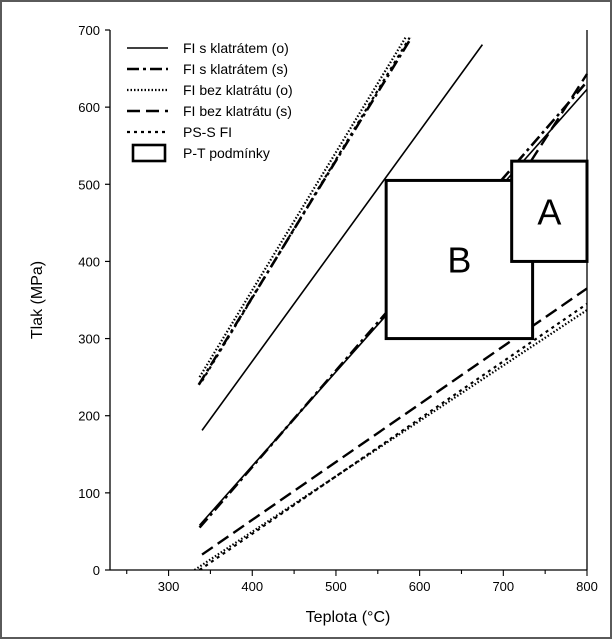 This screenshot has height=639, width=612. What do you see at coordinates (89, 339) in the screenshot?
I see `y-tick-label: 300` at bounding box center [89, 339].